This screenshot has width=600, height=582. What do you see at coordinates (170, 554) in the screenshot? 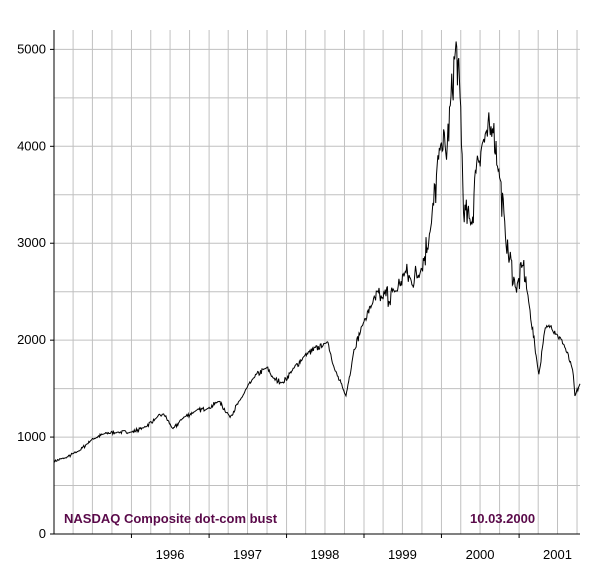
I see `x-tick-label: 1996` at bounding box center [170, 554].